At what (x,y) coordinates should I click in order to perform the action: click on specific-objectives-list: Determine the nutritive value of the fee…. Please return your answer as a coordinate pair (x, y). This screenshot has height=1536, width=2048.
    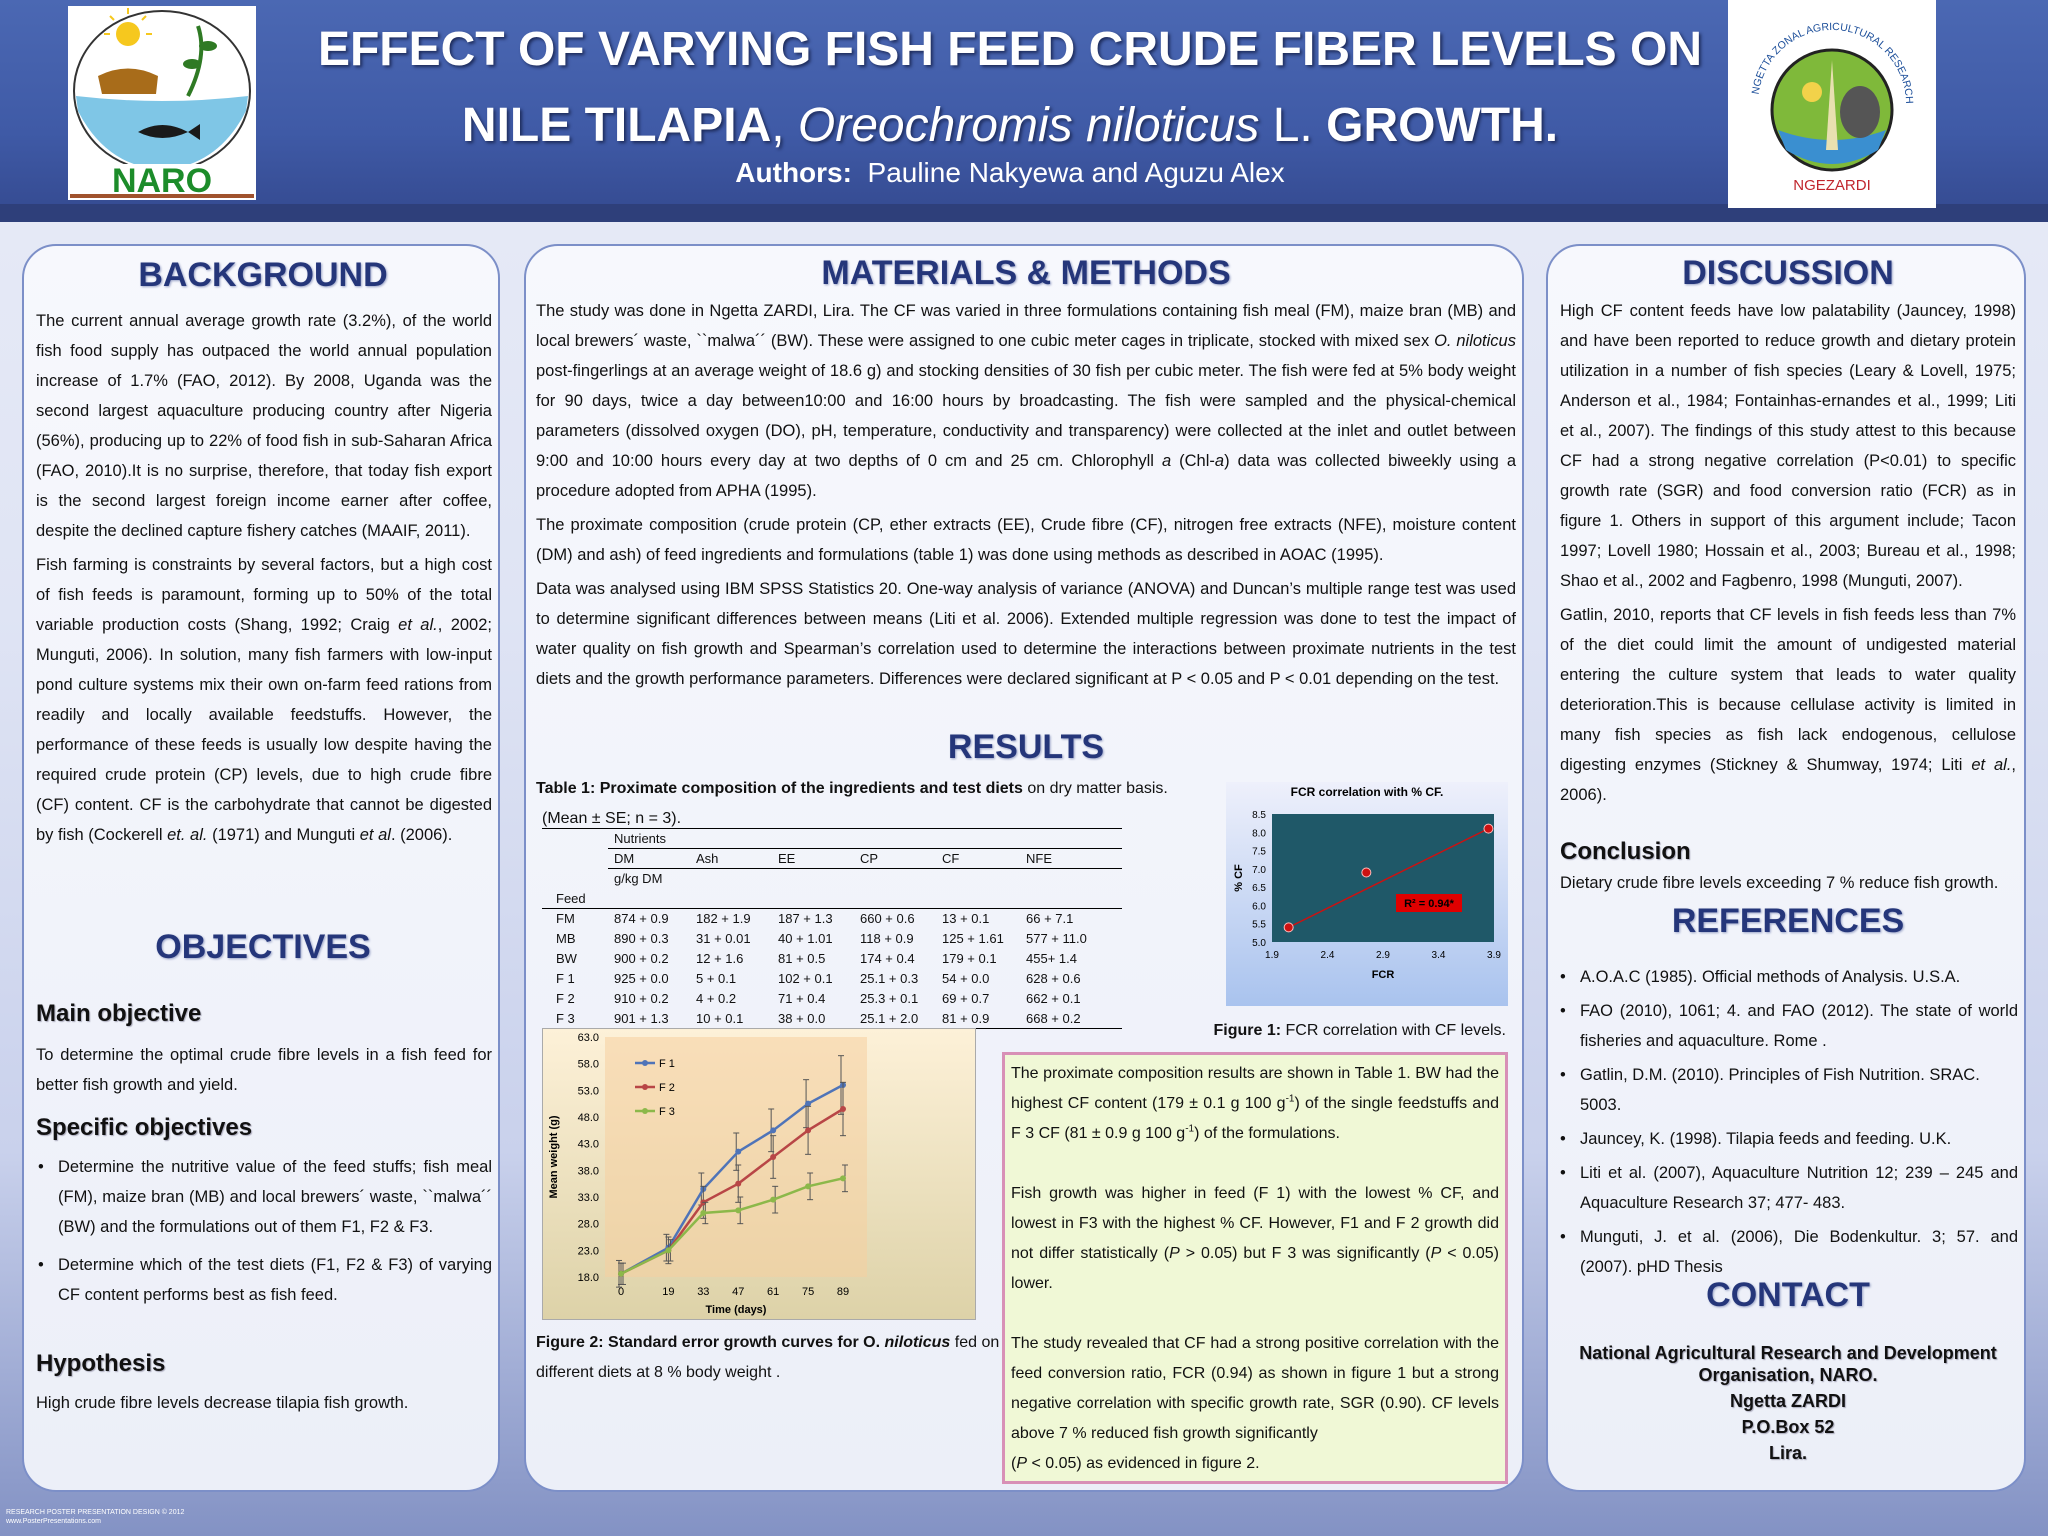
    Looking at the image, I should click on (264, 1231).